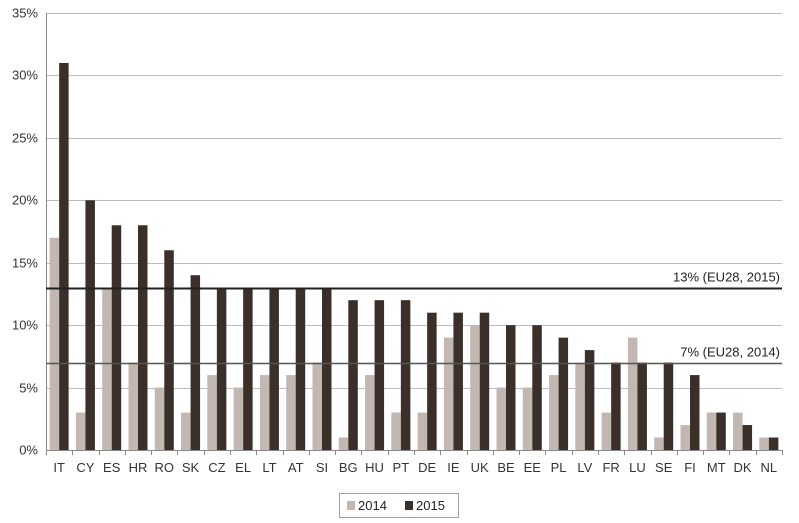 This screenshot has width=799, height=523. What do you see at coordinates (317, 406) in the screenshot?
I see `bar-SI-2014` at bounding box center [317, 406].